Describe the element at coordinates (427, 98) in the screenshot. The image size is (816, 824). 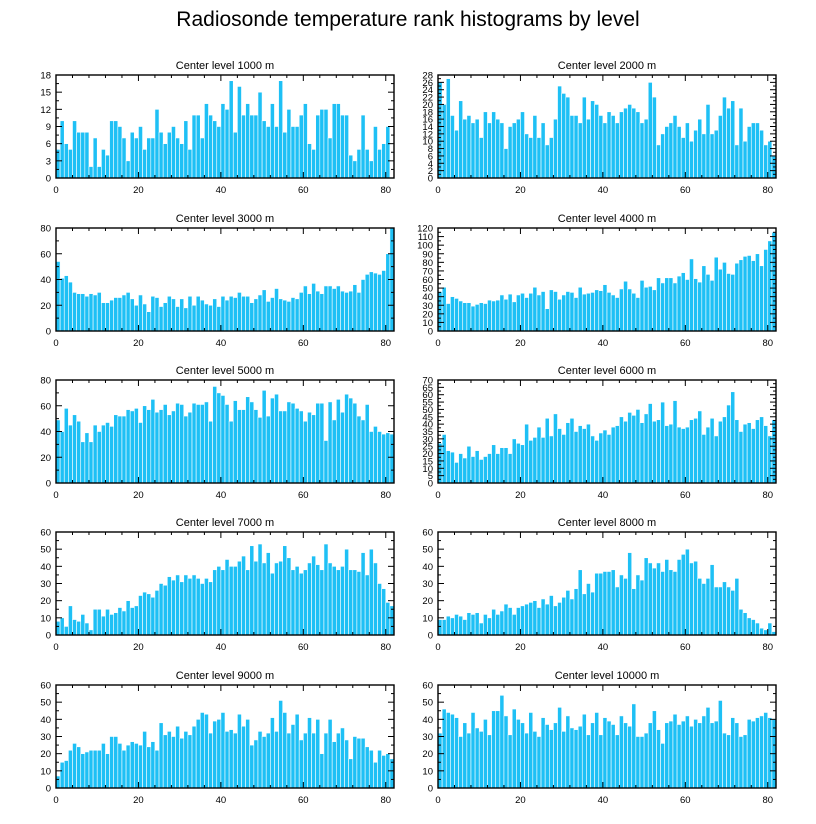
I see `y-tick-label: 22` at that location.